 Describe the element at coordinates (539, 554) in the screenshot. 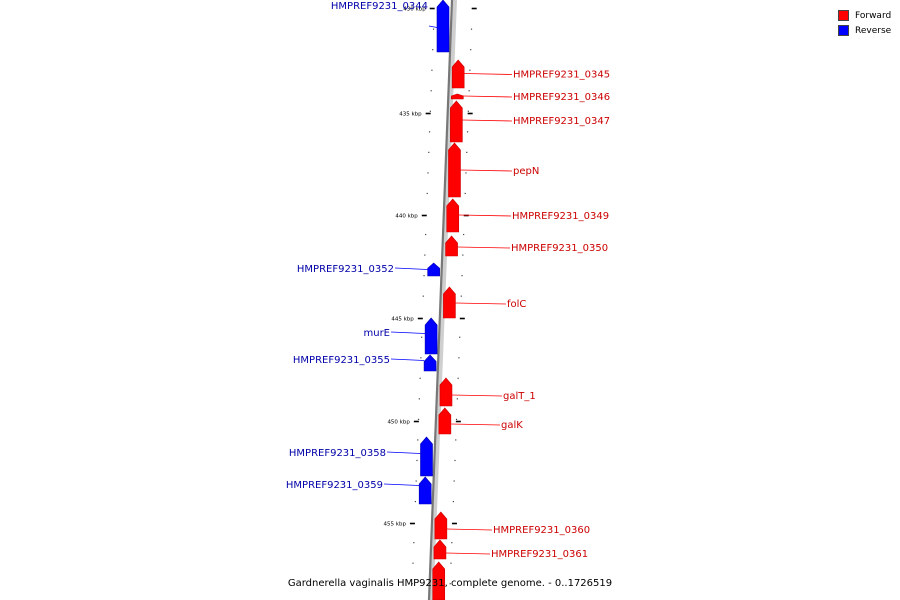

I see `gene-label: HMPREF9231_0361` at that location.